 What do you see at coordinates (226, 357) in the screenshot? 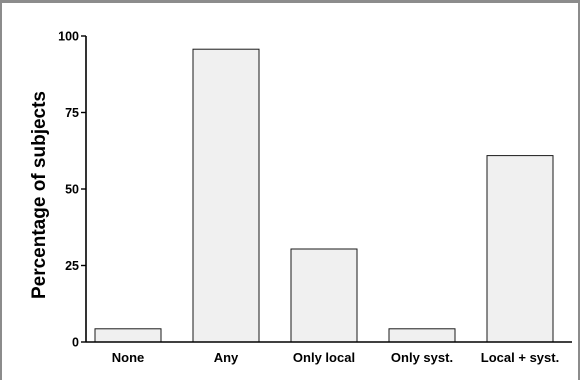
I see `x-tick-label-any: Any` at bounding box center [226, 357].